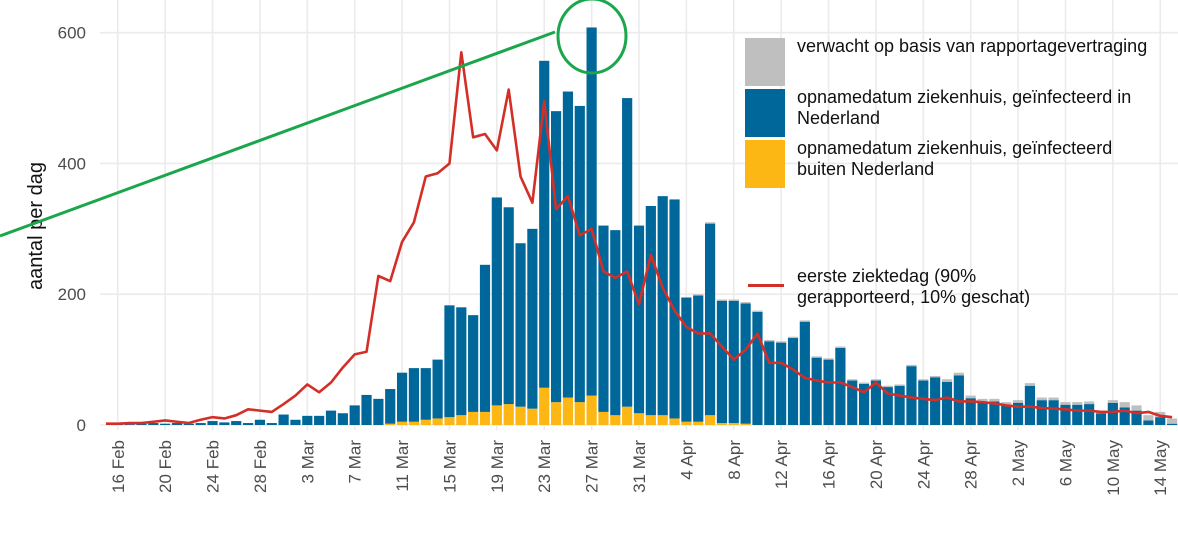 This screenshot has width=1178, height=548. I want to click on x-tick-label: 20 Apr, so click(876, 464).